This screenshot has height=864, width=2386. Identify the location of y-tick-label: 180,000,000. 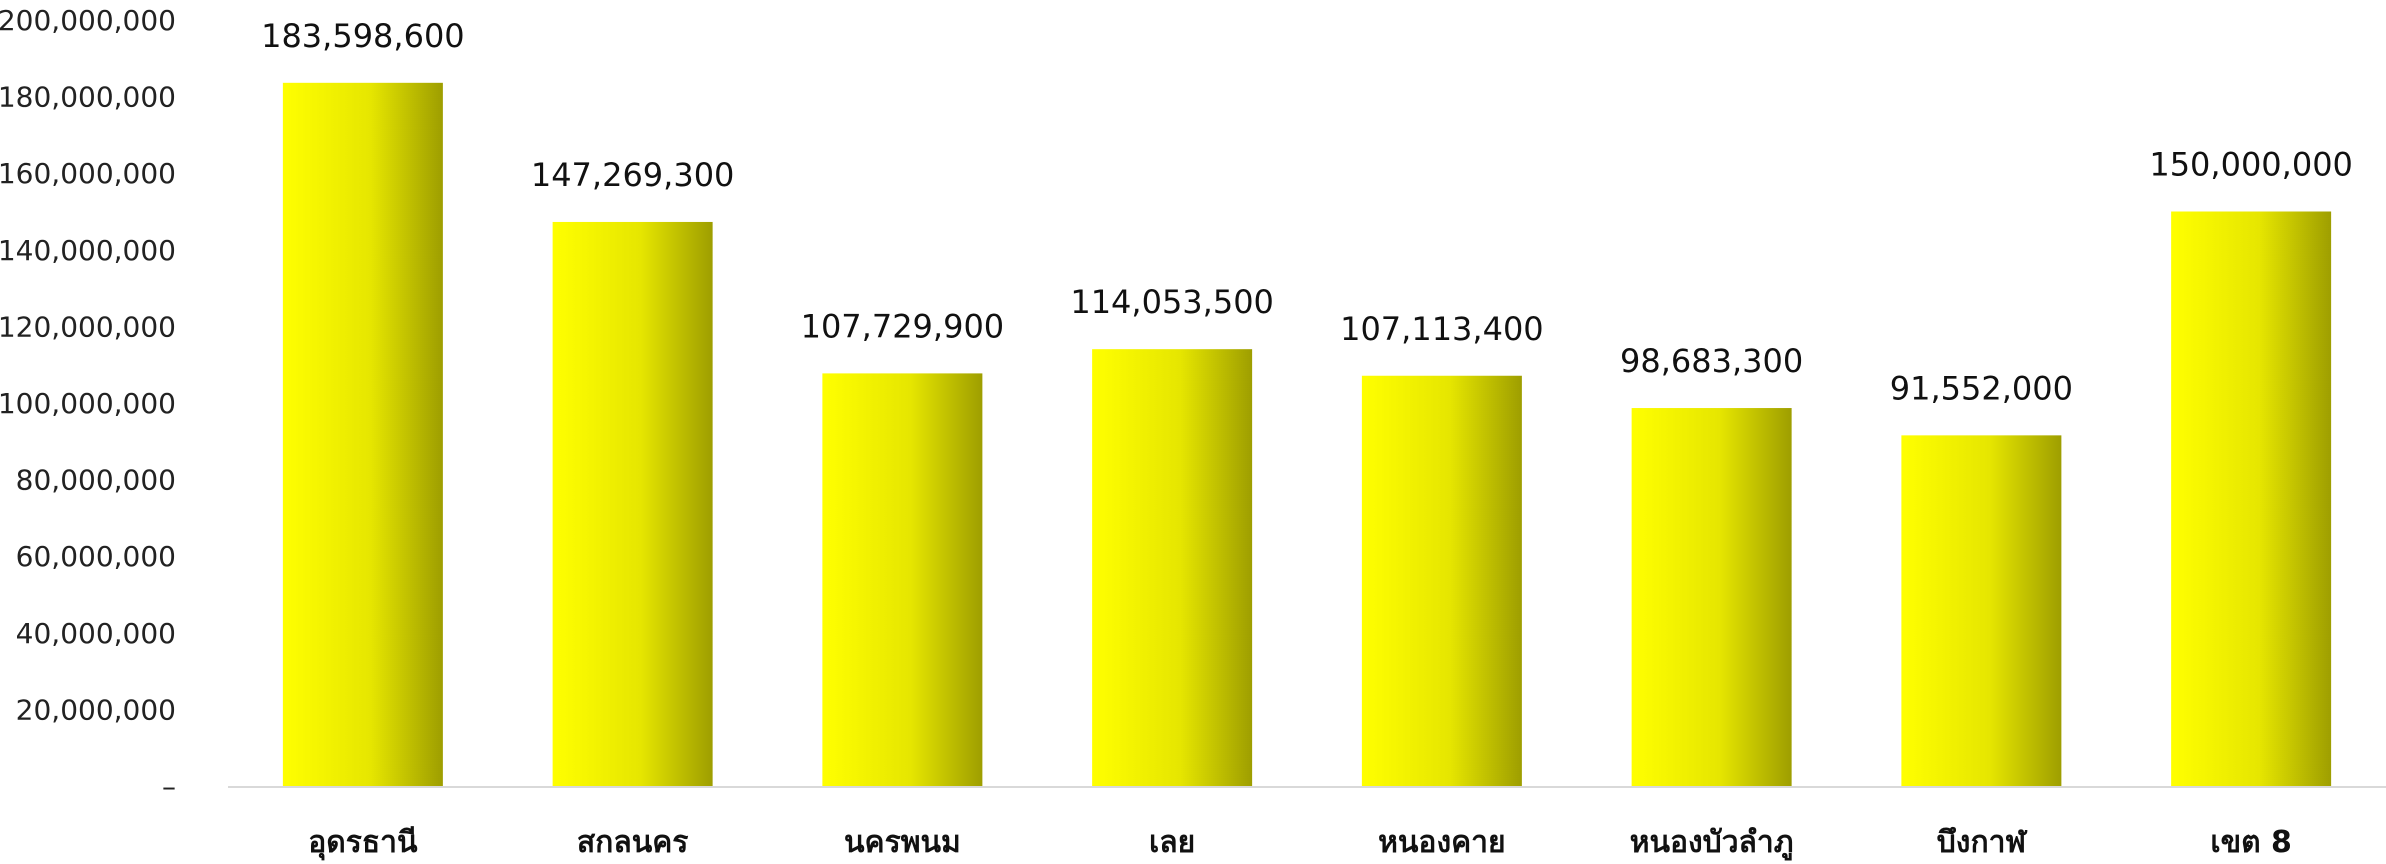
(88, 97).